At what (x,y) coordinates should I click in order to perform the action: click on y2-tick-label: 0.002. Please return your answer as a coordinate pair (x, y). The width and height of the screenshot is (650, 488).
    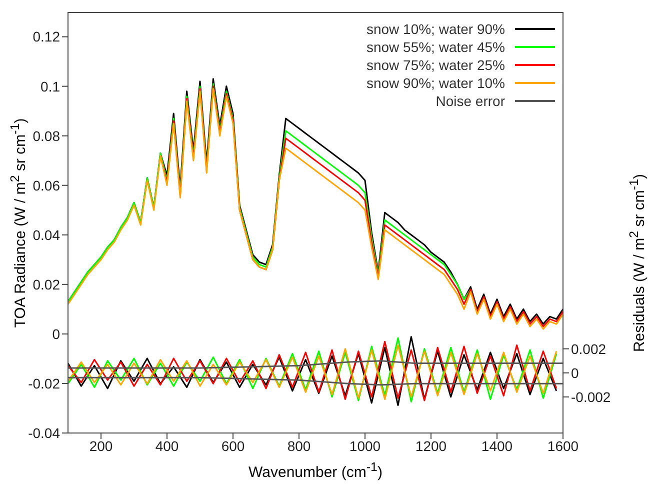
    Looking at the image, I should click on (588, 348).